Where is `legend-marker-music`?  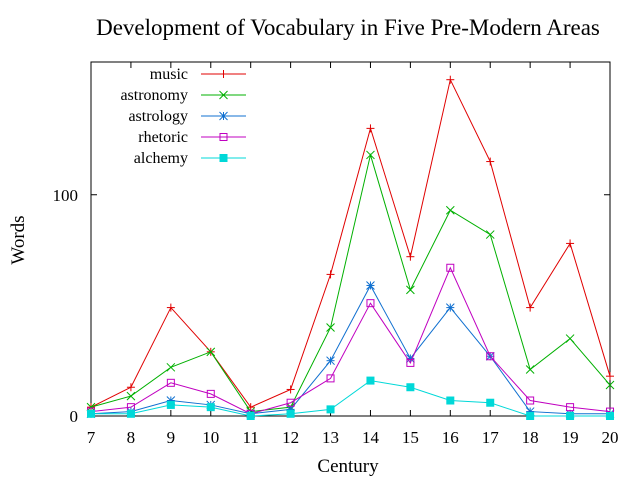
legend-marker-music is located at coordinates (223, 74).